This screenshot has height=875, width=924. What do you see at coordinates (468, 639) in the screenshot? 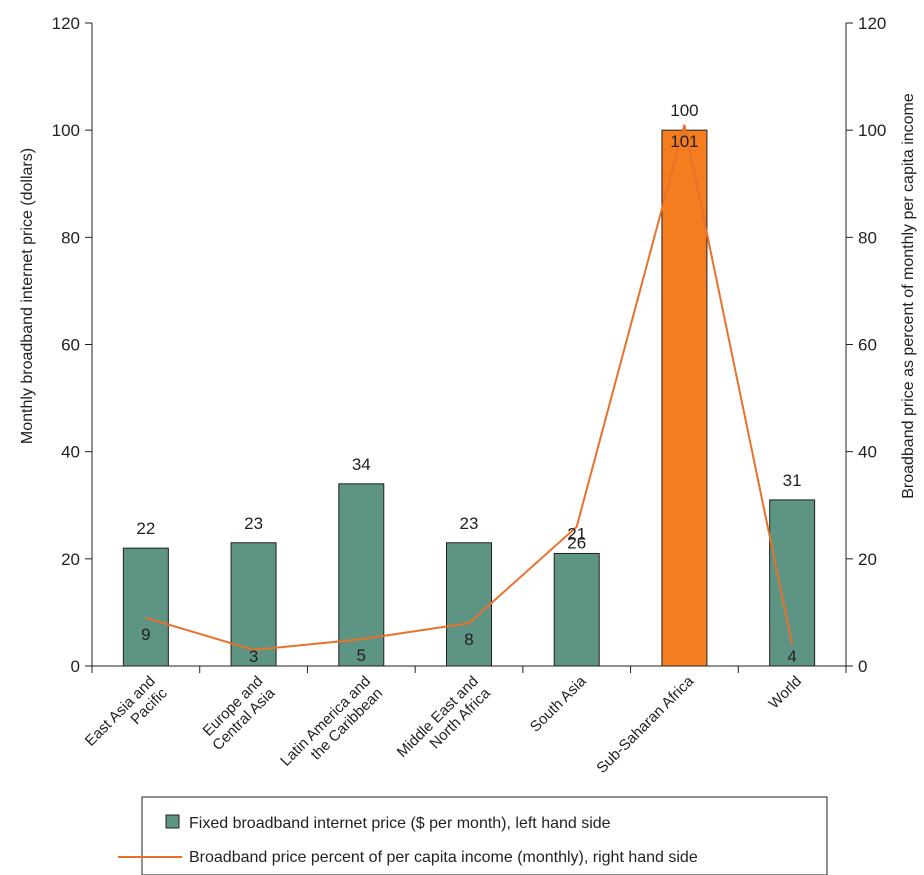
I see `line-value-label: 8` at bounding box center [468, 639].